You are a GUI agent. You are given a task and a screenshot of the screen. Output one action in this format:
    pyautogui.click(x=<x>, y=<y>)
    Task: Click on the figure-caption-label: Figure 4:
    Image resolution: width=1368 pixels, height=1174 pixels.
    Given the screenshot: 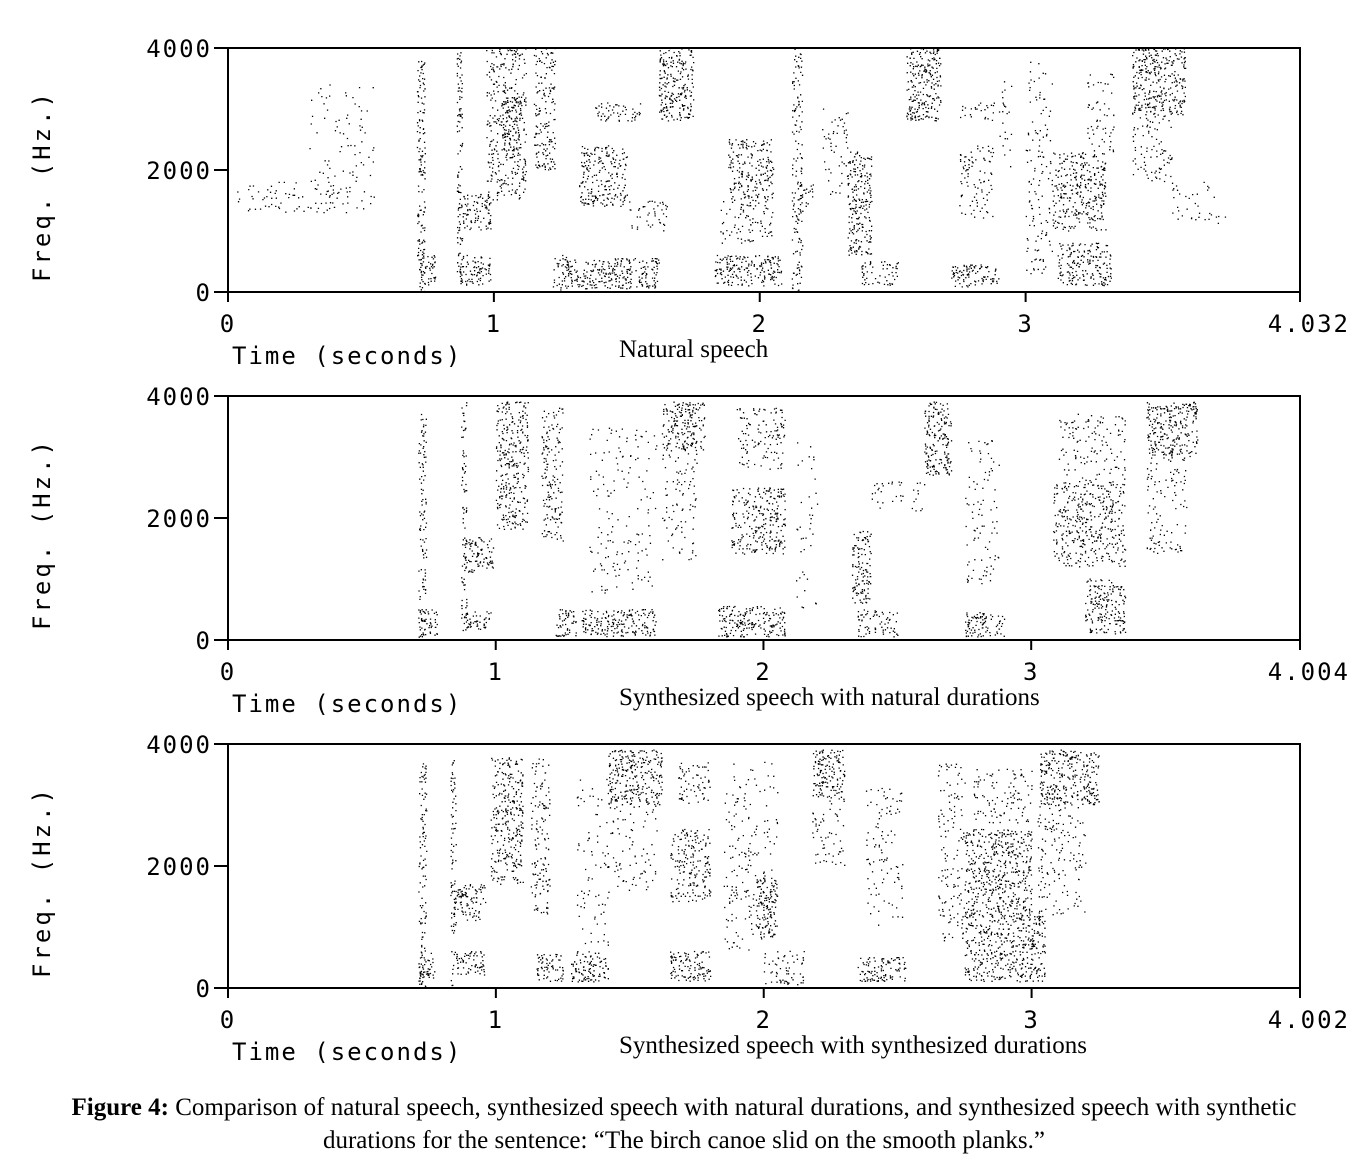 What is the action you would take?
    pyautogui.click(x=120, y=1107)
    